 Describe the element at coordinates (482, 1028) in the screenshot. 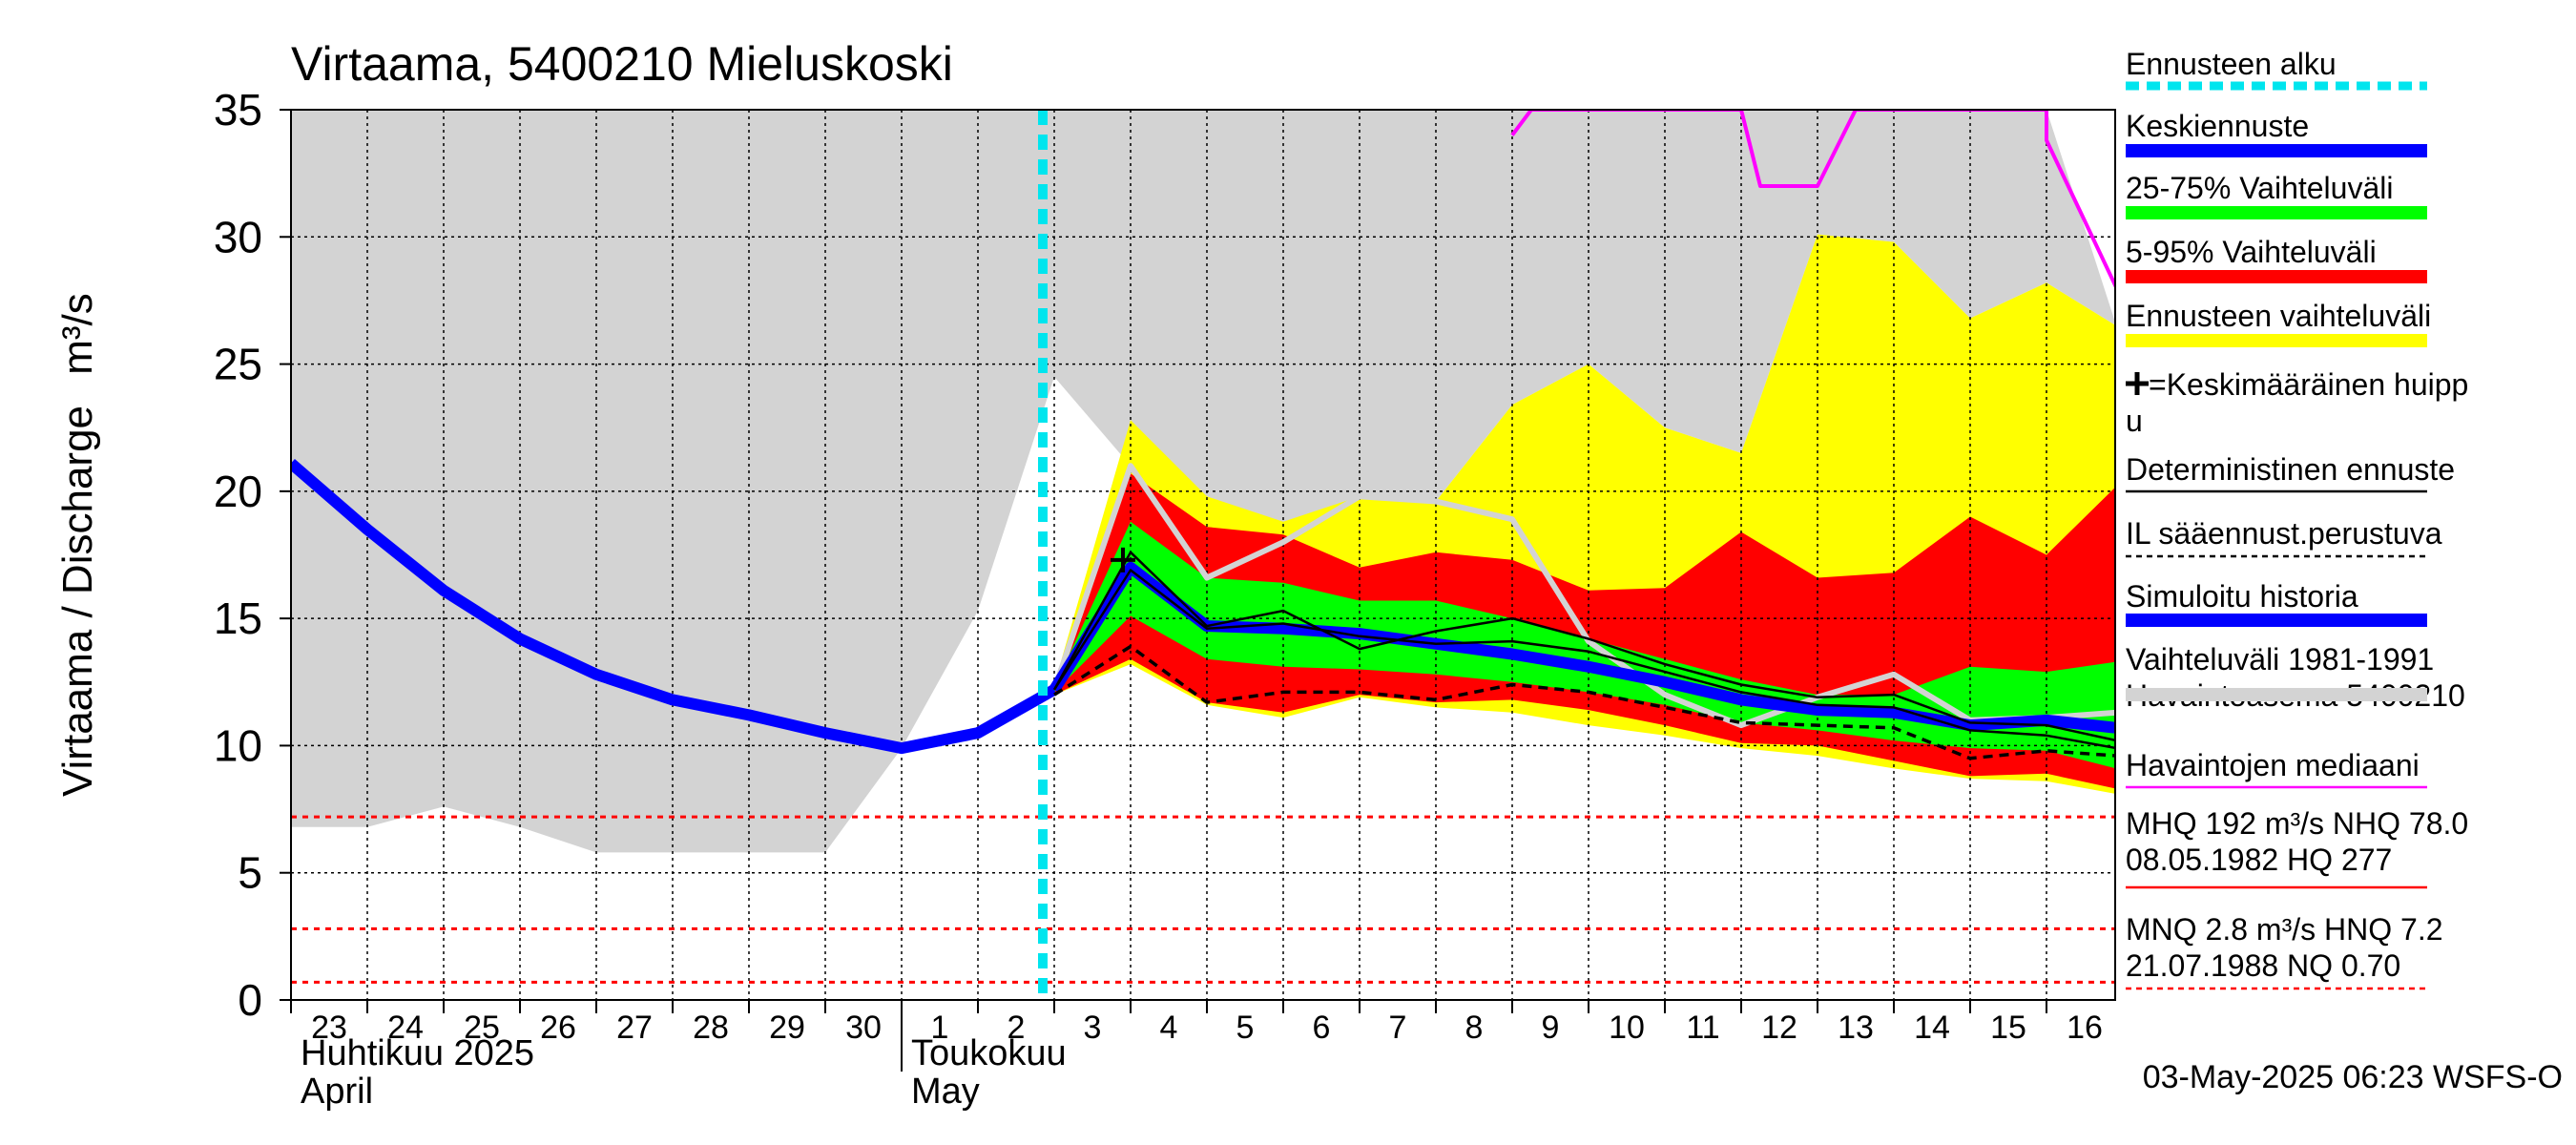

I see `x-tick-label-2: 25` at that location.